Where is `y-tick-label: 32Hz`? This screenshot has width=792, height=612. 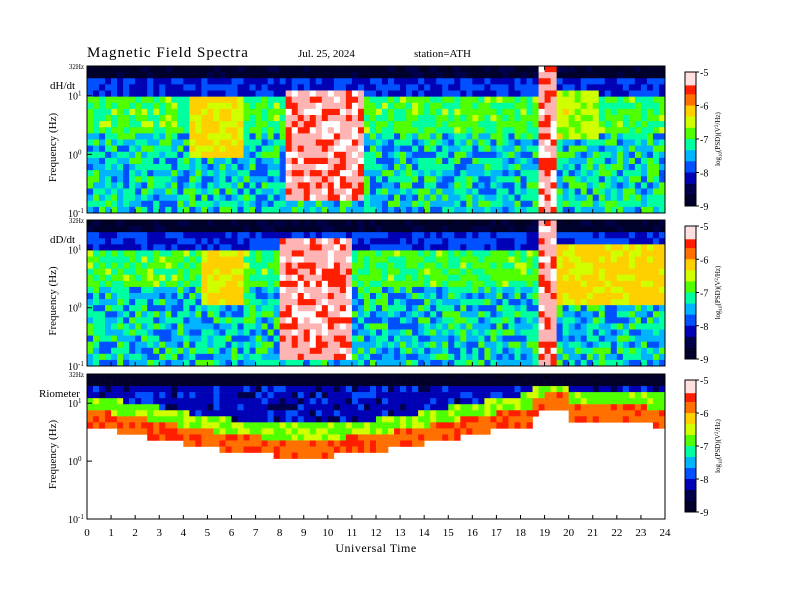 y-tick-label: 32Hz is located at coordinates (76, 221).